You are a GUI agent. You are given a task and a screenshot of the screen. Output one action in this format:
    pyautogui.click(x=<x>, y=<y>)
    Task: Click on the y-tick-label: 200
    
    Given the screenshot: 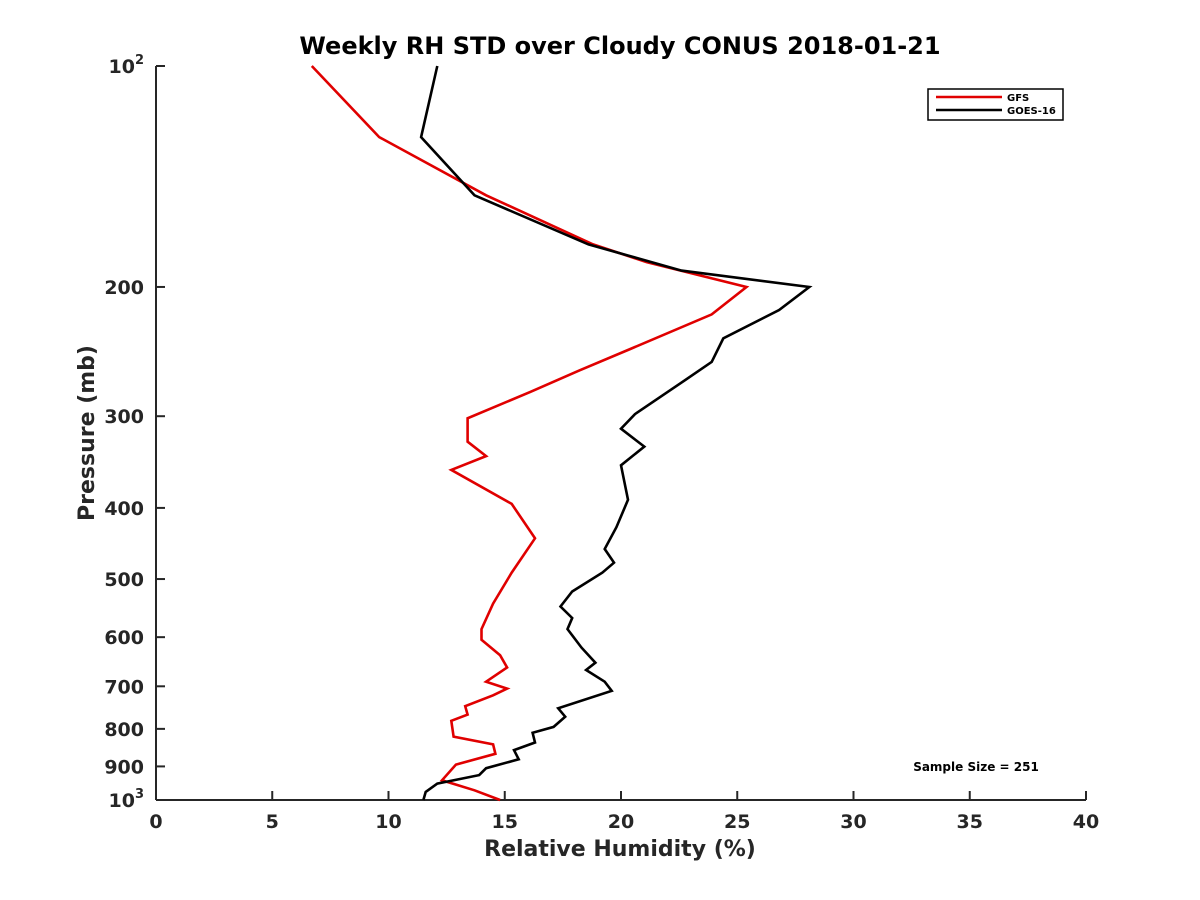 What is the action you would take?
    pyautogui.click(x=124, y=288)
    